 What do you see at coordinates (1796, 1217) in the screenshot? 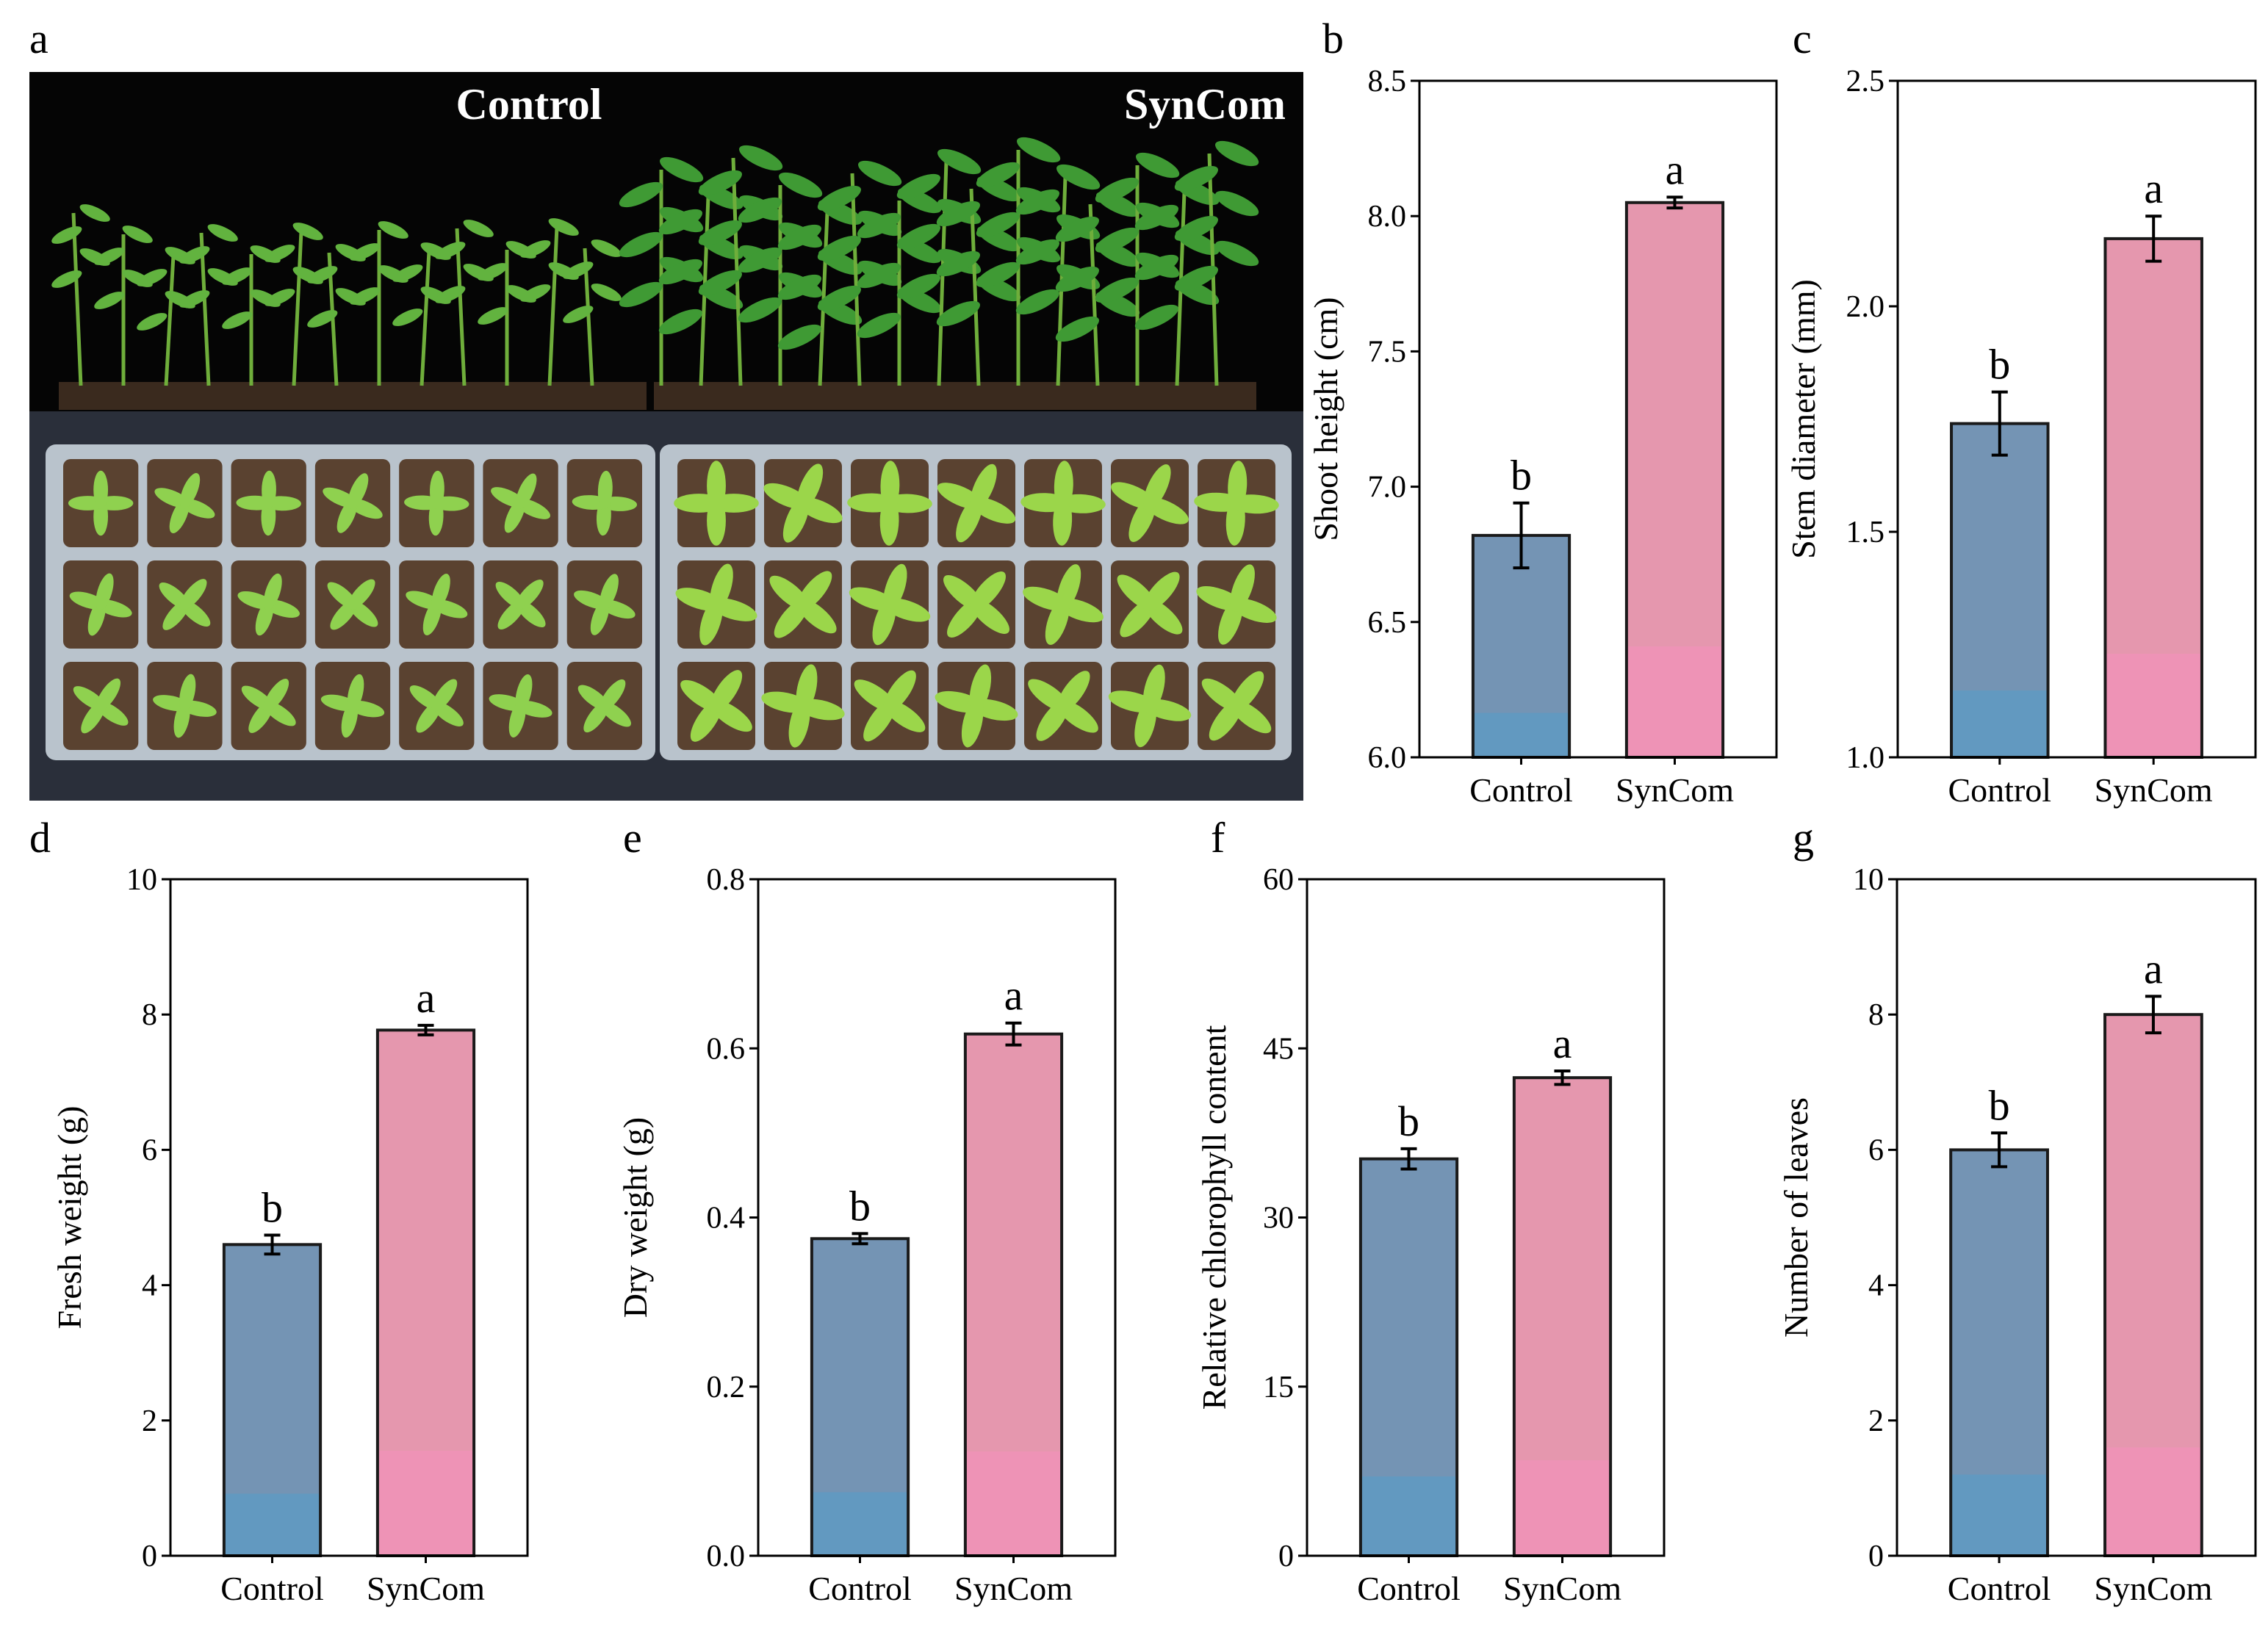
I see `y-axis-label: Number of leaves` at bounding box center [1796, 1217].